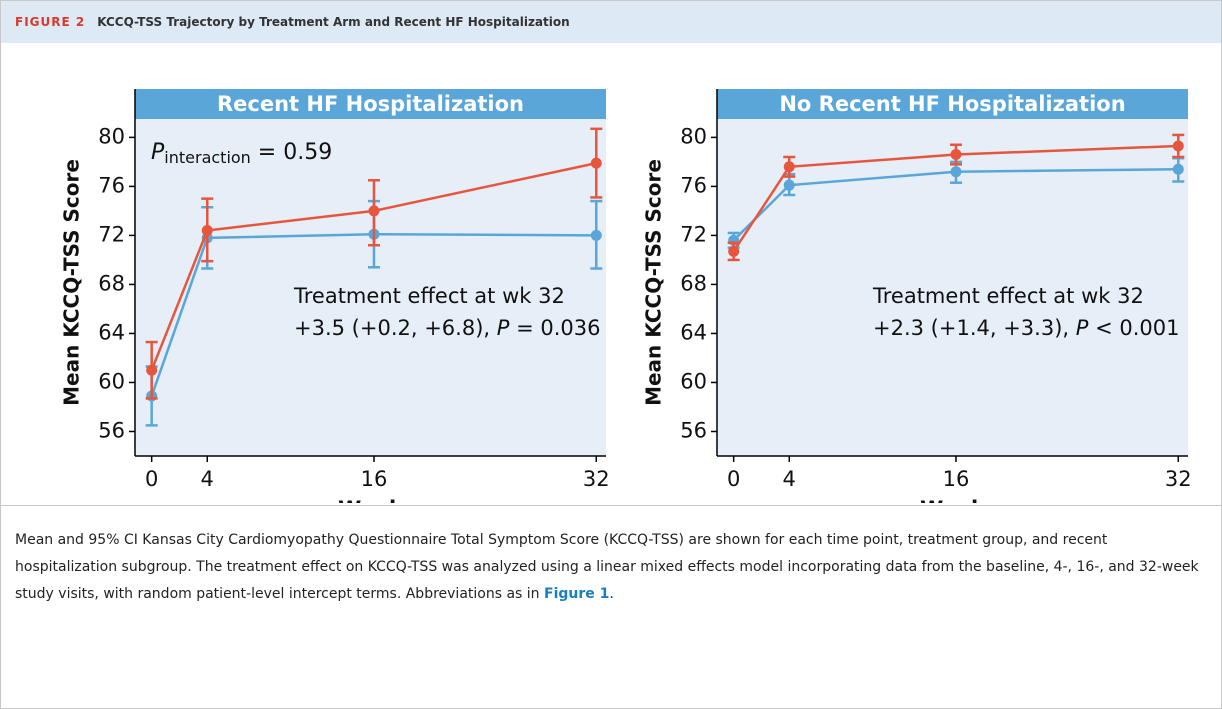 Image resolution: width=1222 pixels, height=709 pixels. Describe the element at coordinates (1133, 328) in the screenshot. I see `annotation-part: < 0.001` at that location.